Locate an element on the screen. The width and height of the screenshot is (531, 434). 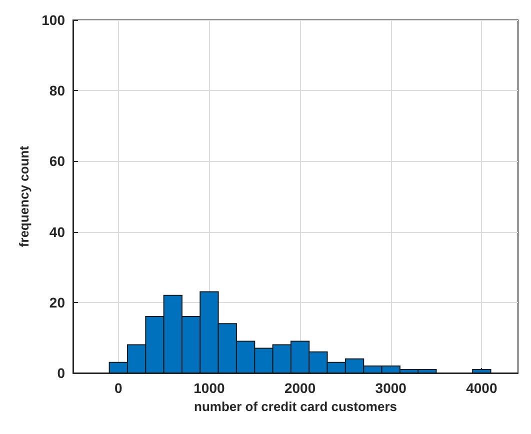
y-tick-label: 0 is located at coordinates (61, 373).